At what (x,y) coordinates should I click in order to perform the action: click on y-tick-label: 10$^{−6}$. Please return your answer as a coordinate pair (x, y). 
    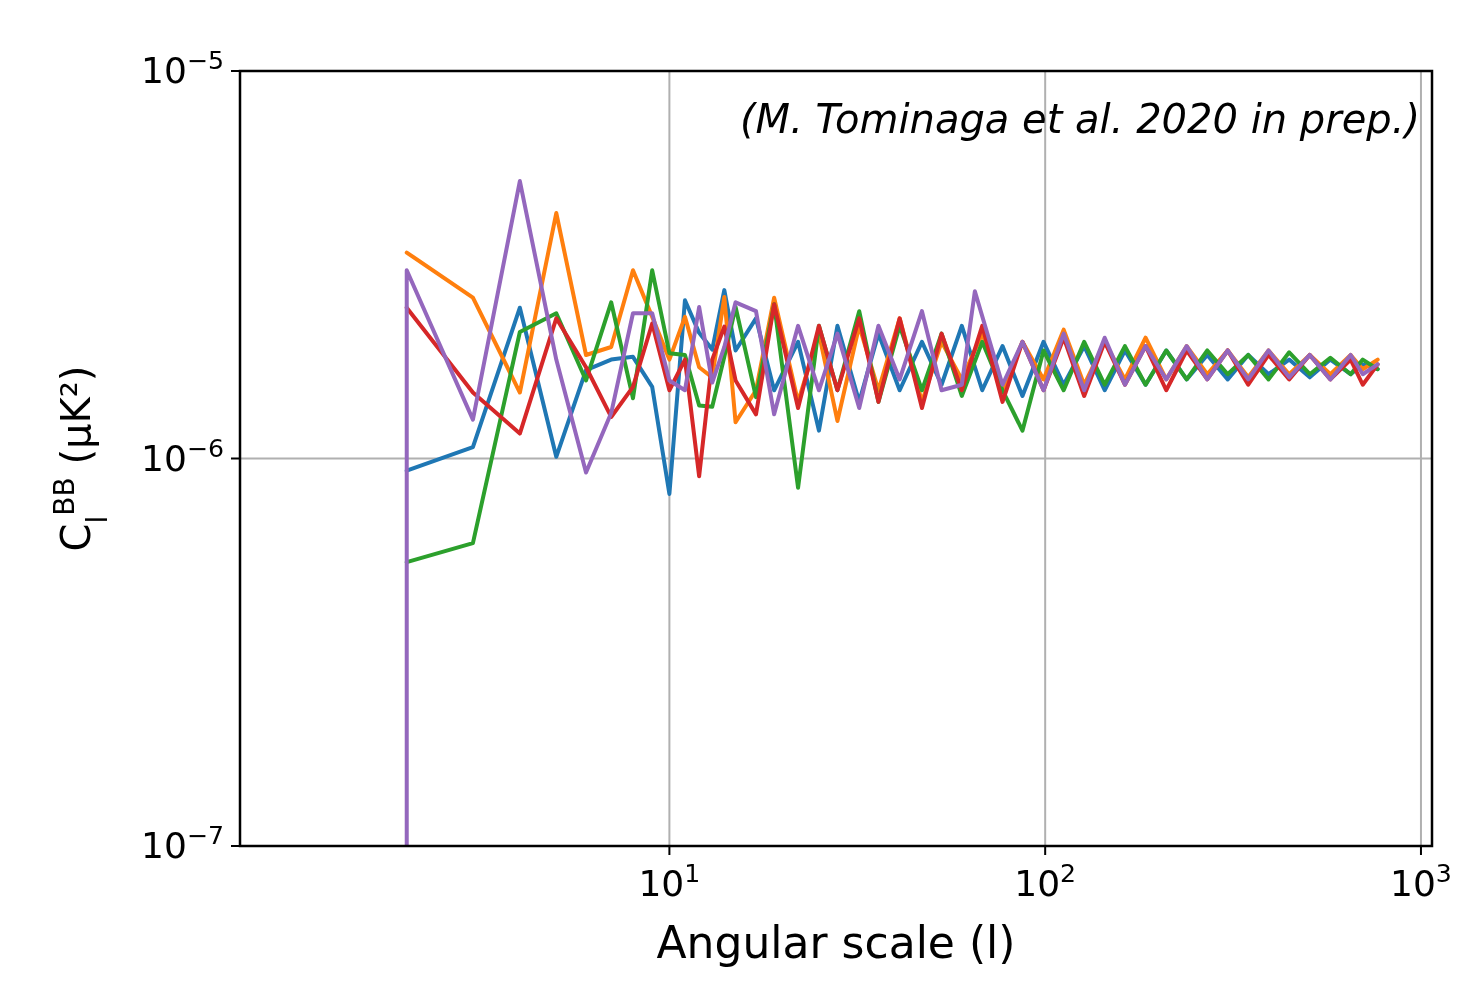
    Looking at the image, I should click on (182, 456).